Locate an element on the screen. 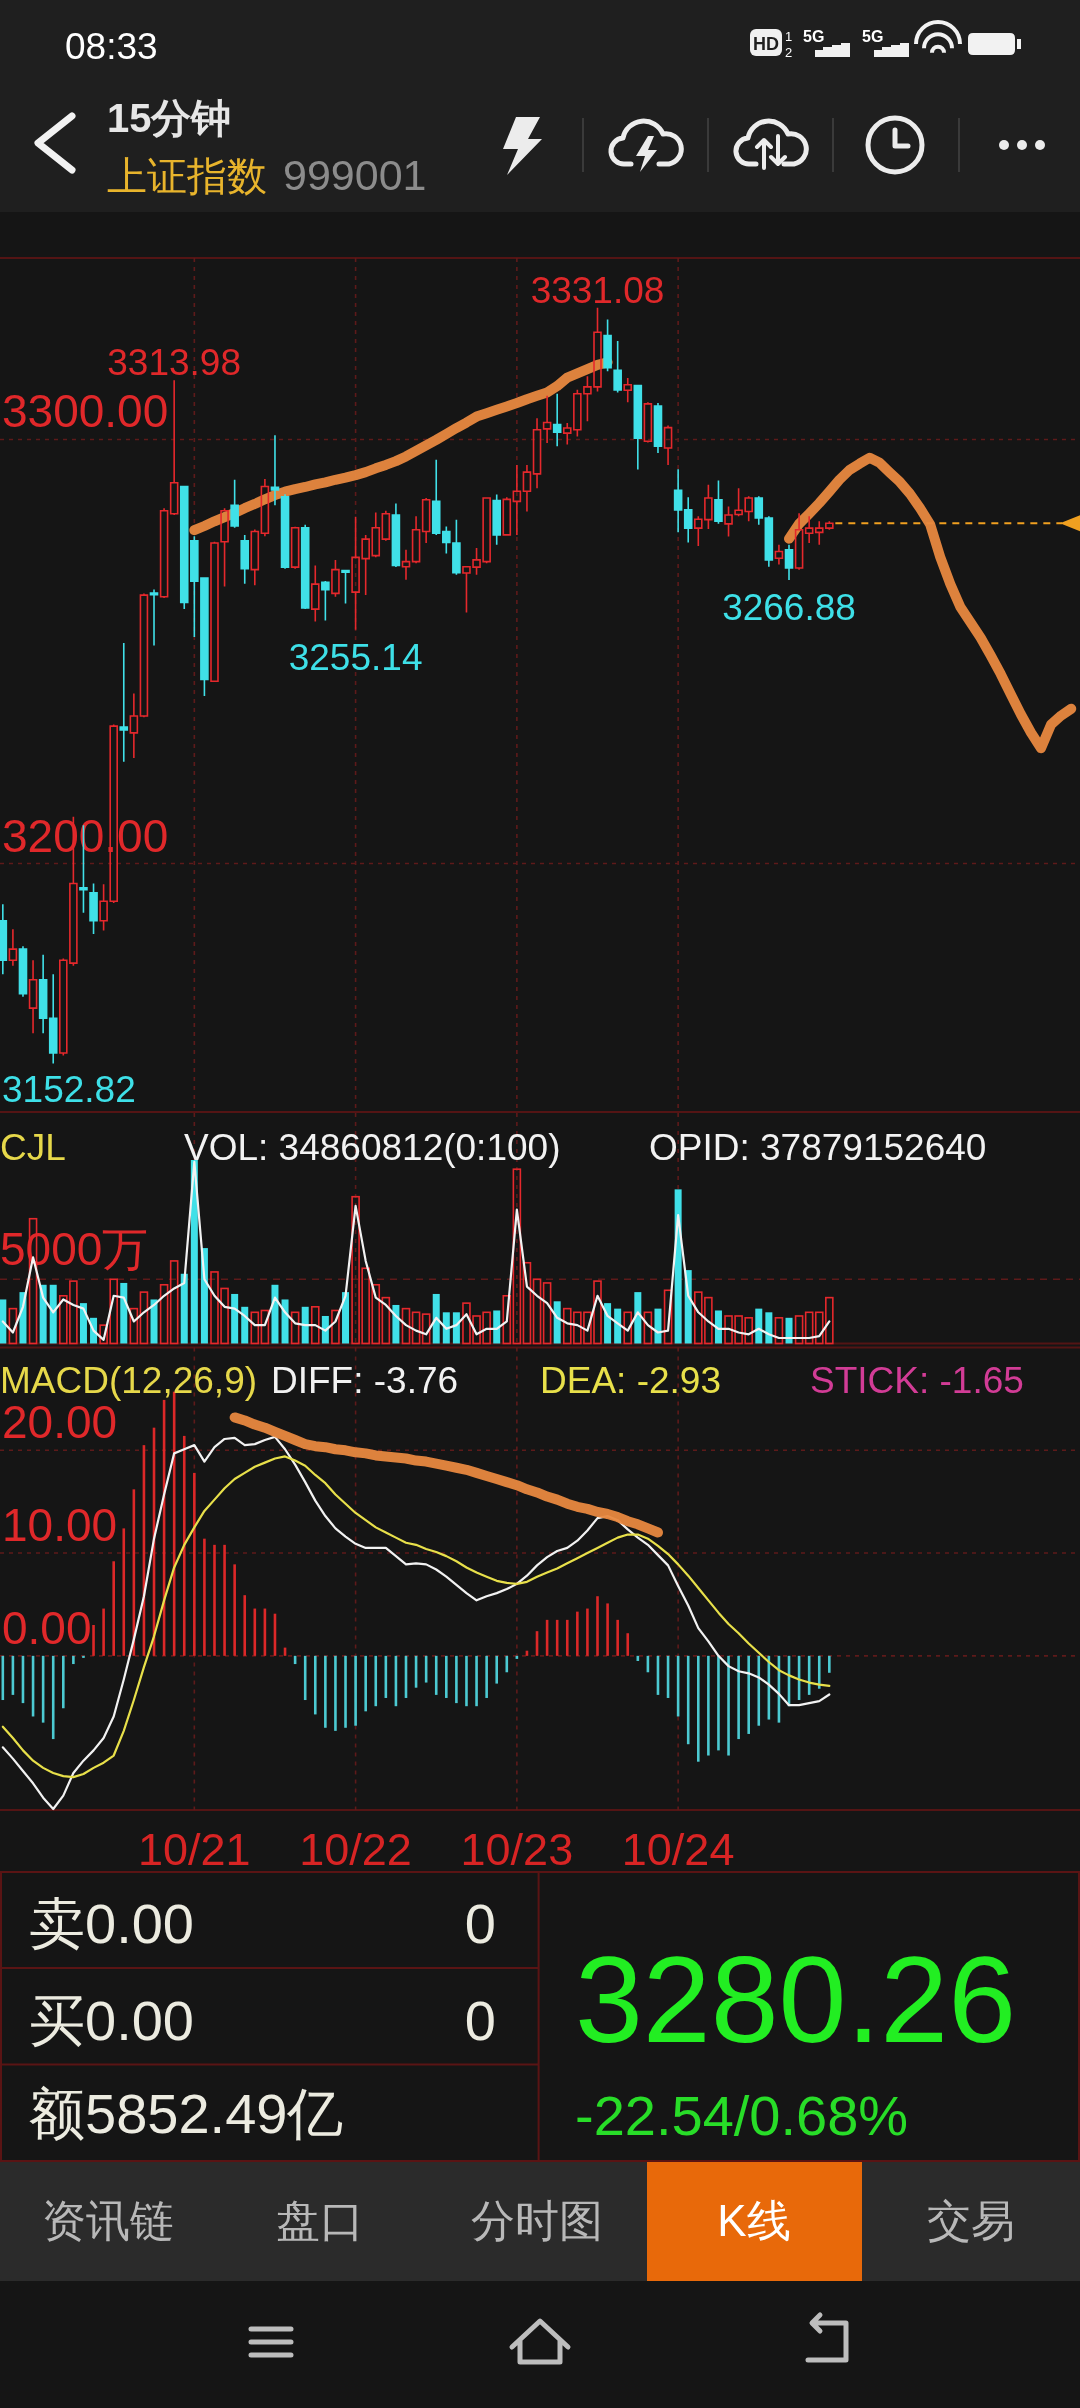 Image resolution: width=1080 pixels, height=2408 pixels. annotation: 3331.08 is located at coordinates (597, 290).